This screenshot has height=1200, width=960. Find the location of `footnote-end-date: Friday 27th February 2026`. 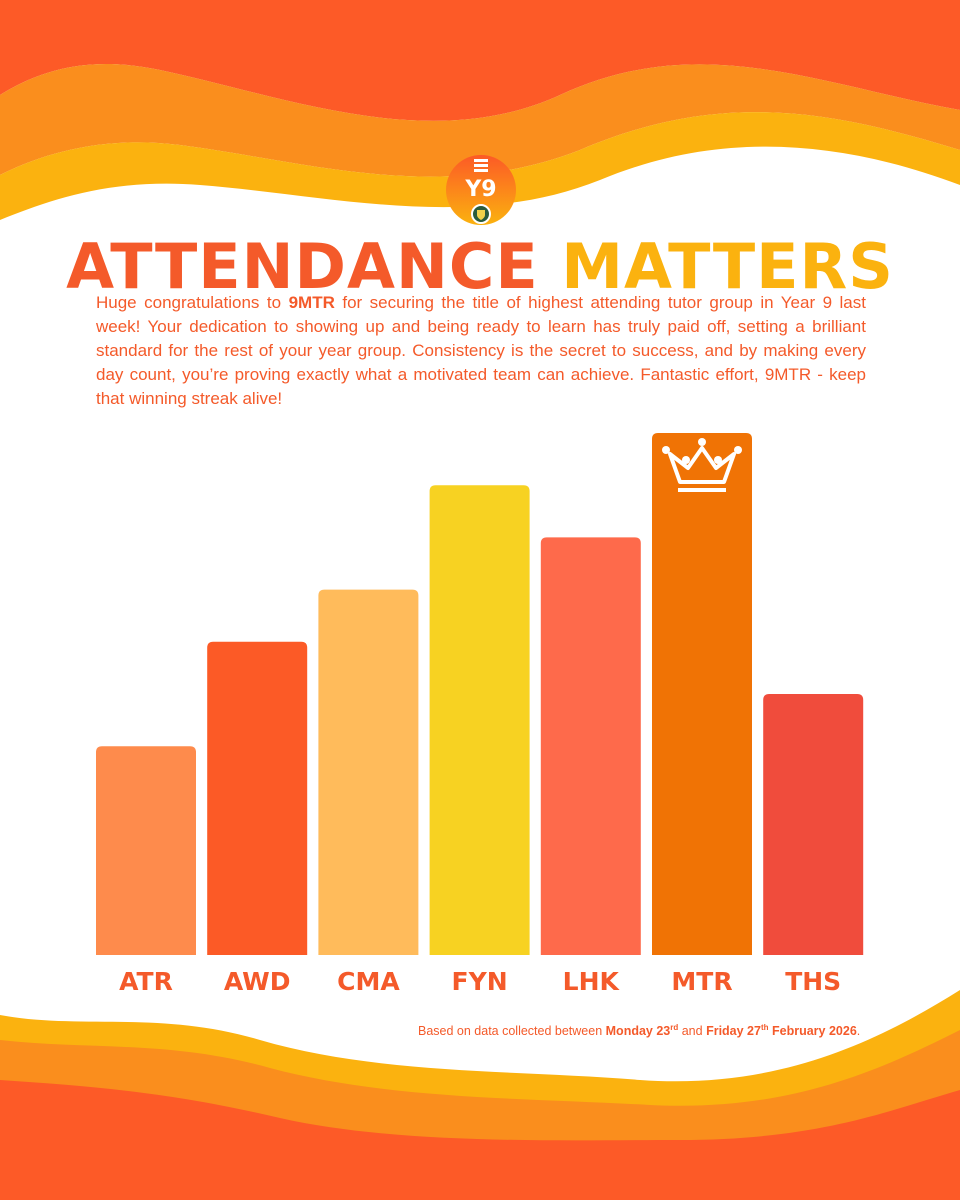

footnote-end-date: Friday 27th February 2026 is located at coordinates (781, 1031).